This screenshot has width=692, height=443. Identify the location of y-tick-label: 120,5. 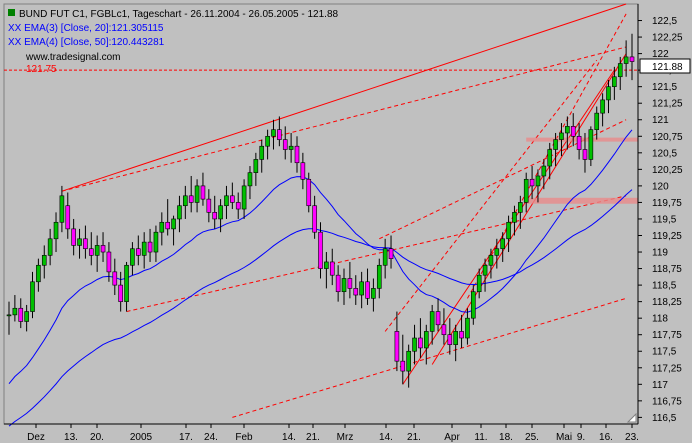
(664, 153).